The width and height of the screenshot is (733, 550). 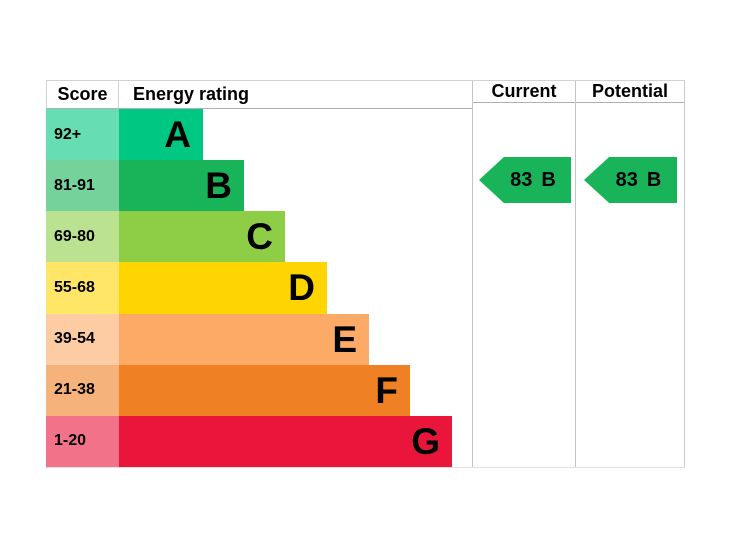 I want to click on band-bar: F, so click(x=264, y=390).